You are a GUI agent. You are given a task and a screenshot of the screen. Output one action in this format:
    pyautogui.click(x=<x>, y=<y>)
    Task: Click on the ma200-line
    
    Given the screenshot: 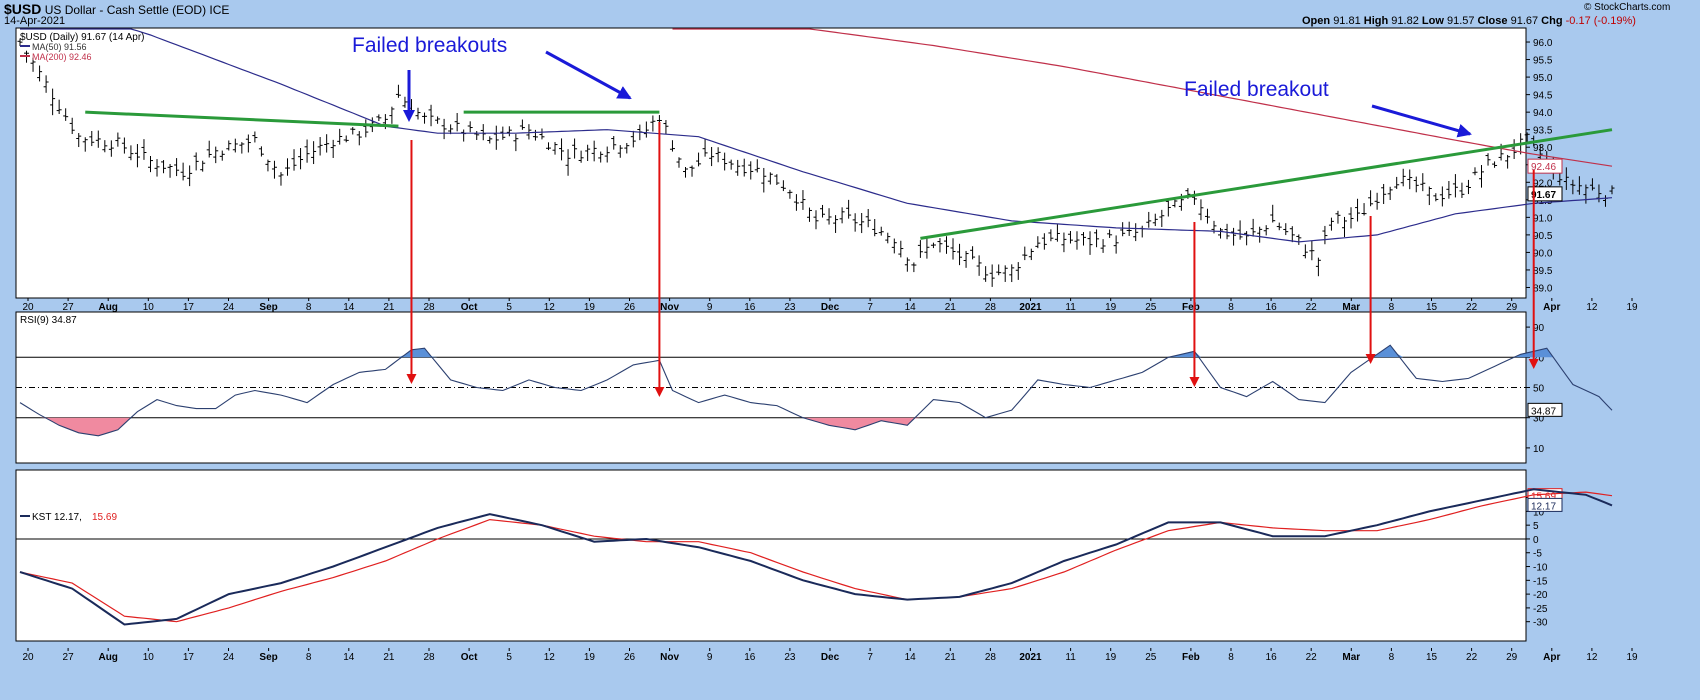 What is the action you would take?
    pyautogui.click(x=1142, y=97)
    